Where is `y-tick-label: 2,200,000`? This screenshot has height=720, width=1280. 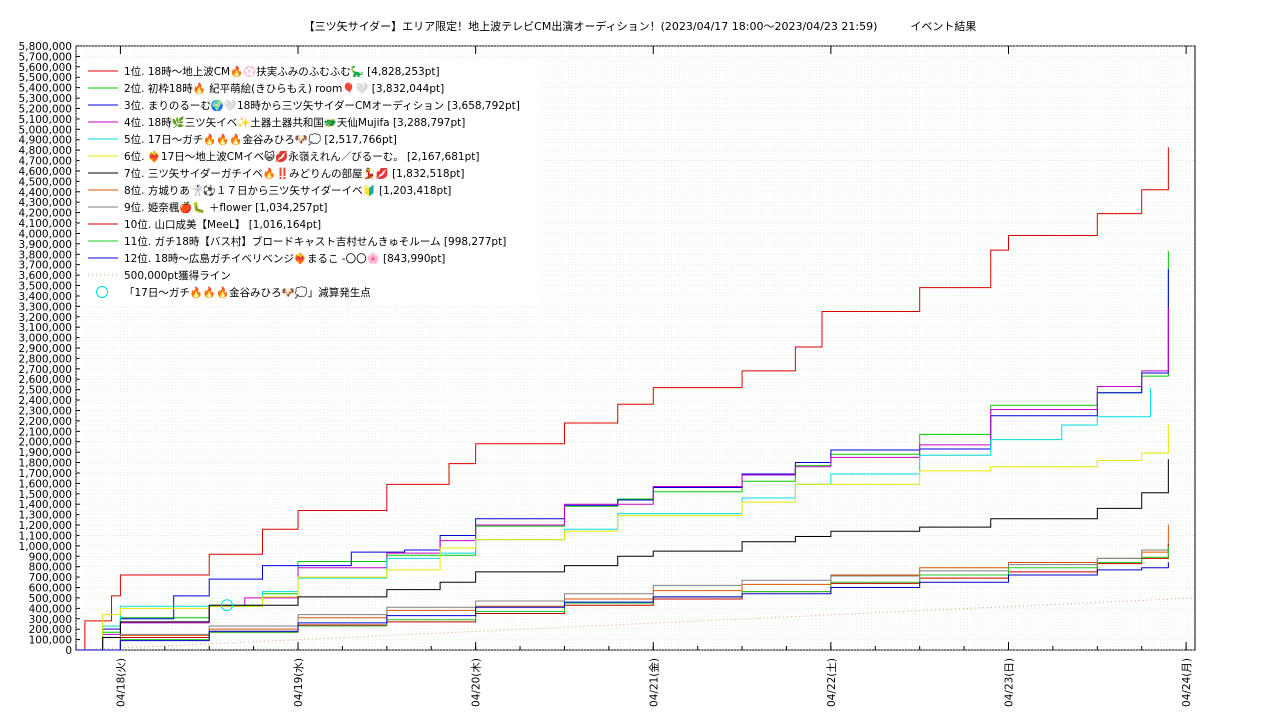 y-tick-label: 2,200,000 is located at coordinates (45, 422).